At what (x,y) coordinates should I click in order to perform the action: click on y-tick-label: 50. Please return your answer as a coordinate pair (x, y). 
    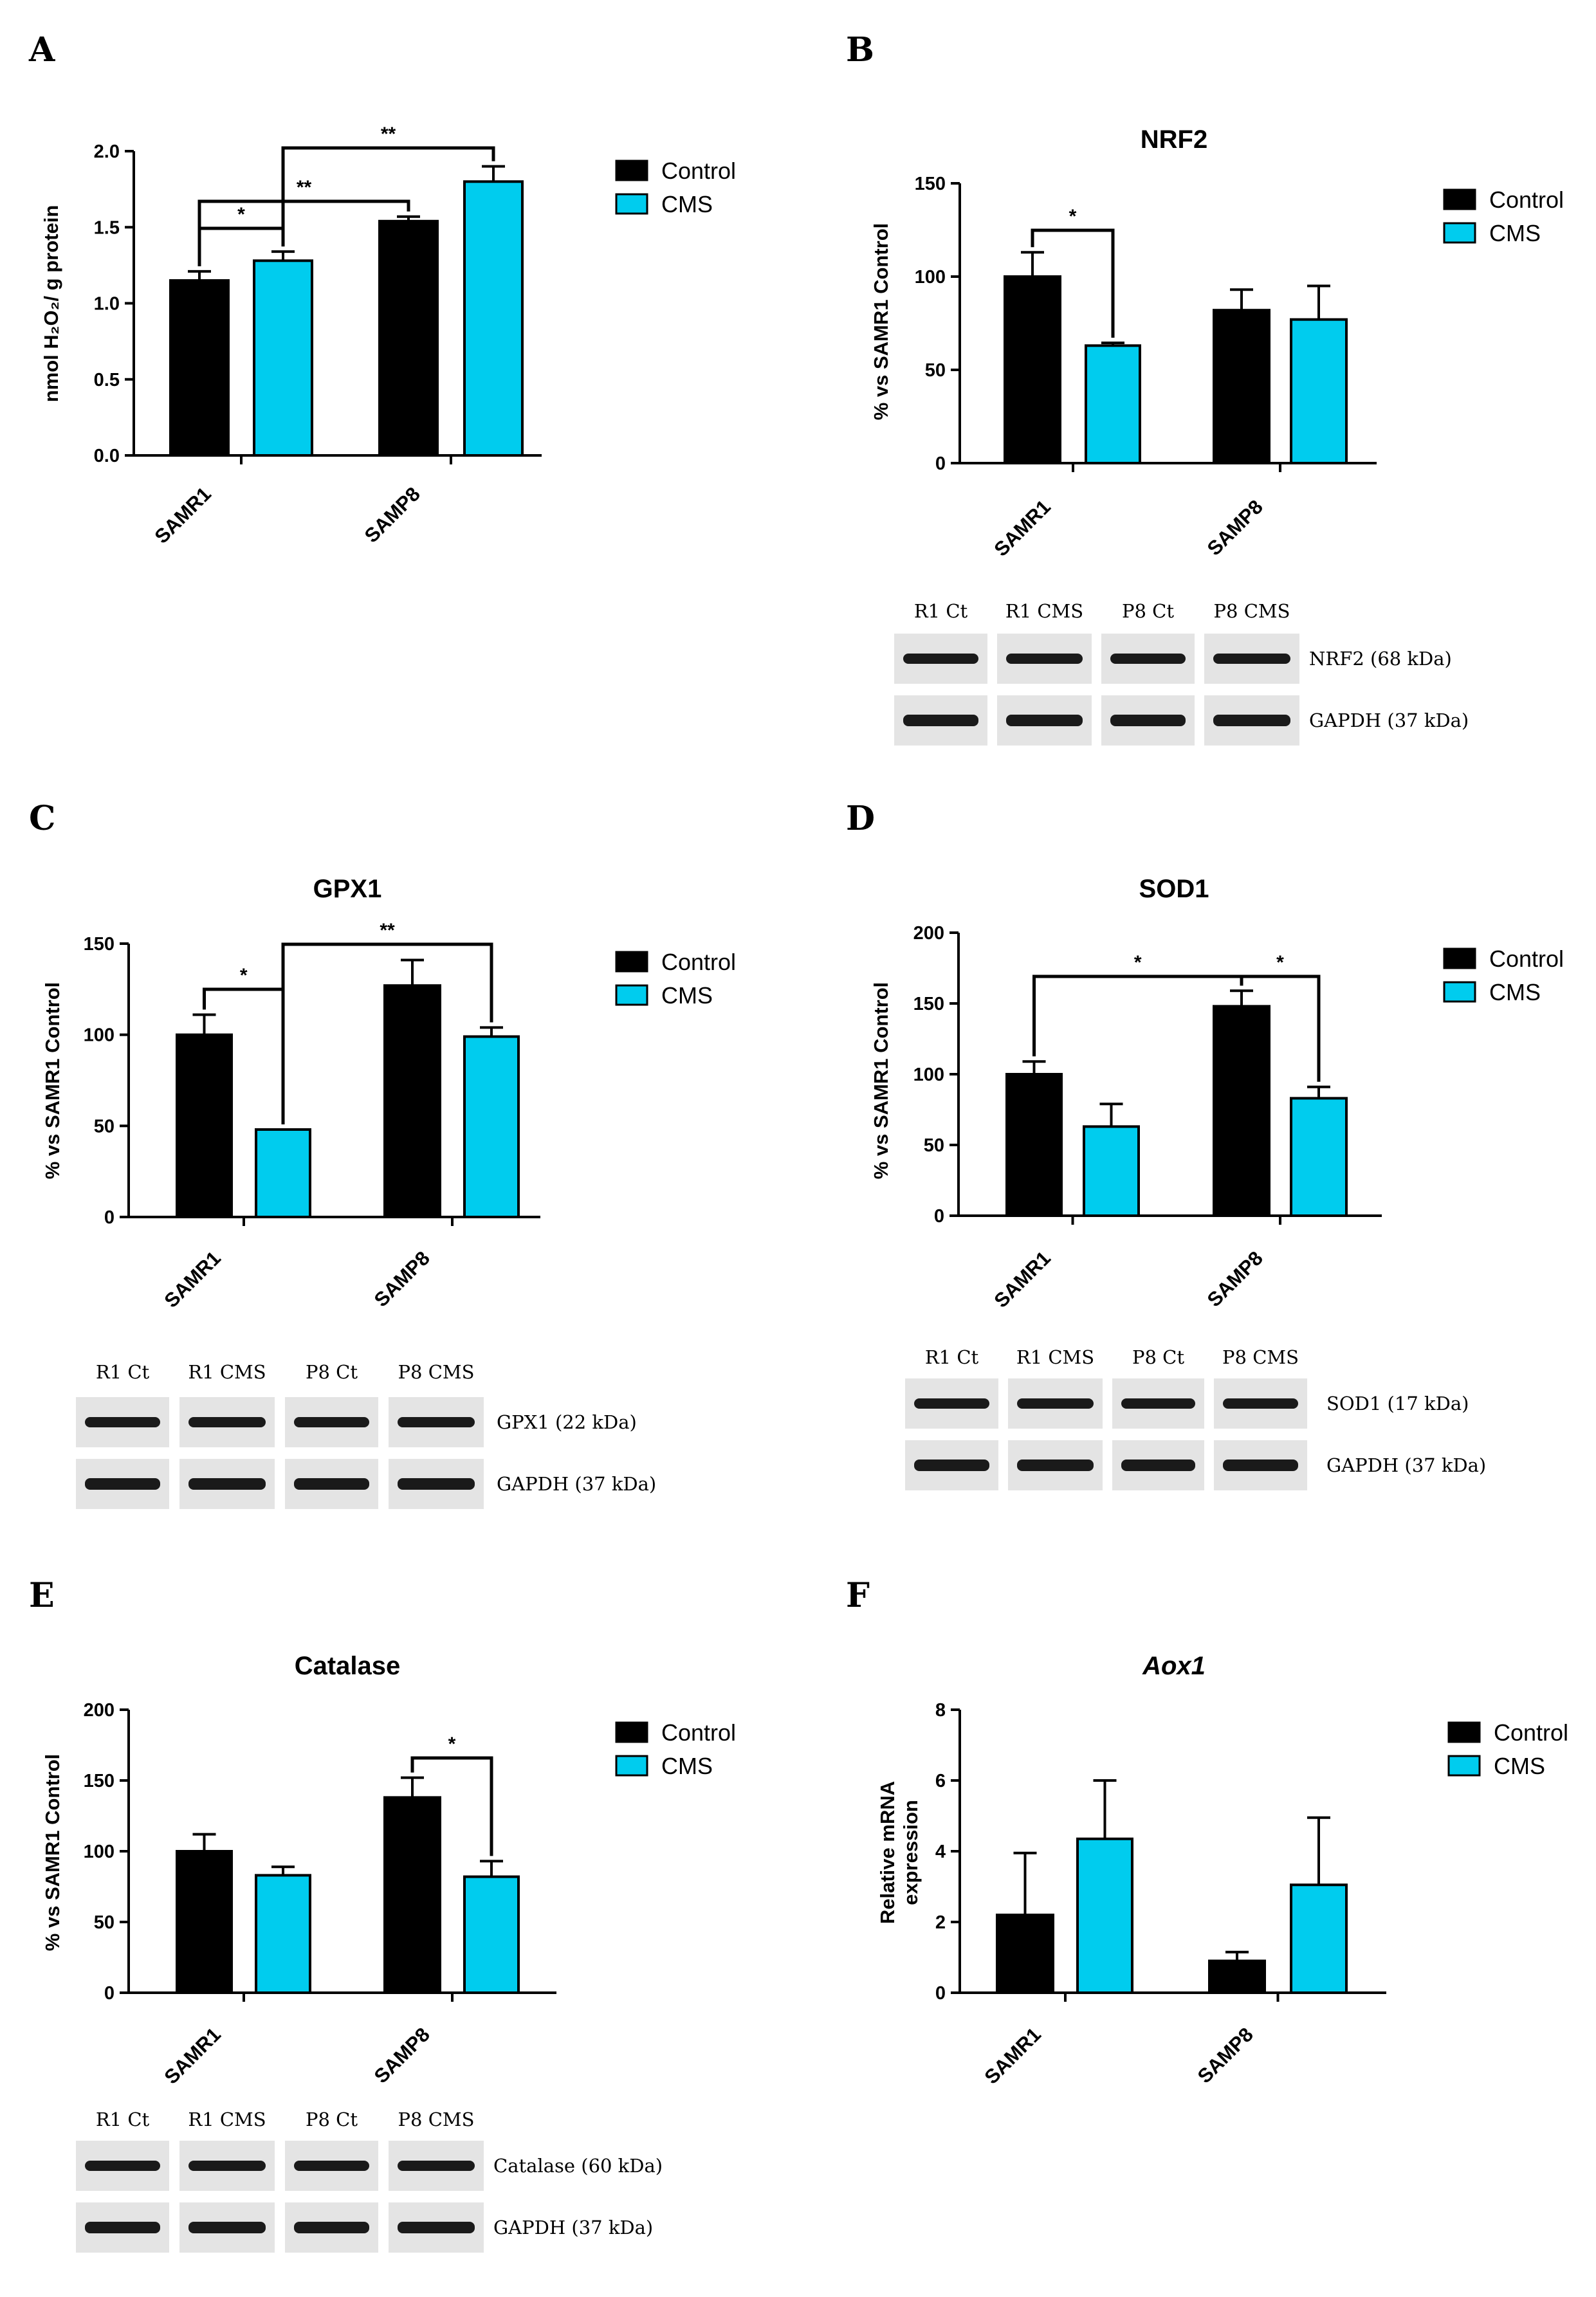
    Looking at the image, I should click on (104, 1922).